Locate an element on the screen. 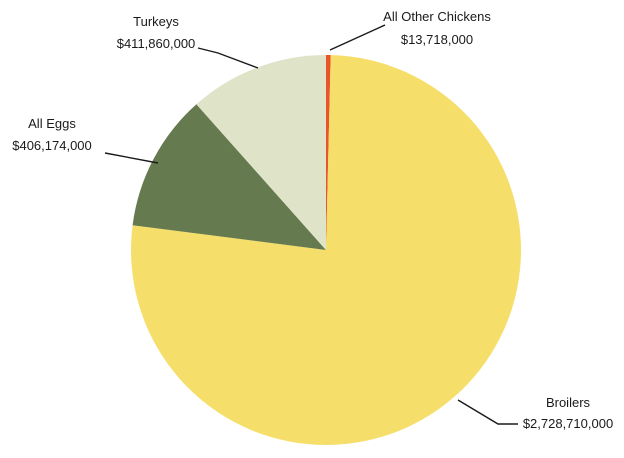 The width and height of the screenshot is (624, 458). pie-slice-turkeys is located at coordinates (261, 152).